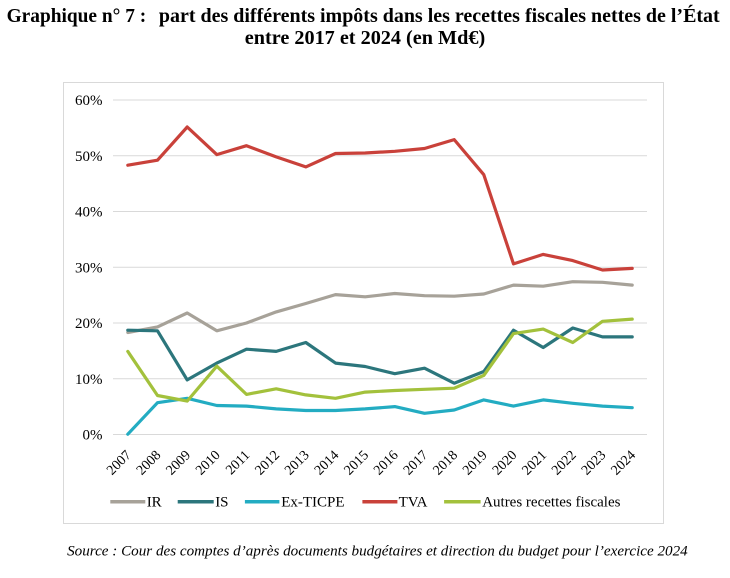 This screenshot has width=730, height=578. Describe the element at coordinates (89, 380) in the screenshot. I see `svg-text: 10%` at that location.